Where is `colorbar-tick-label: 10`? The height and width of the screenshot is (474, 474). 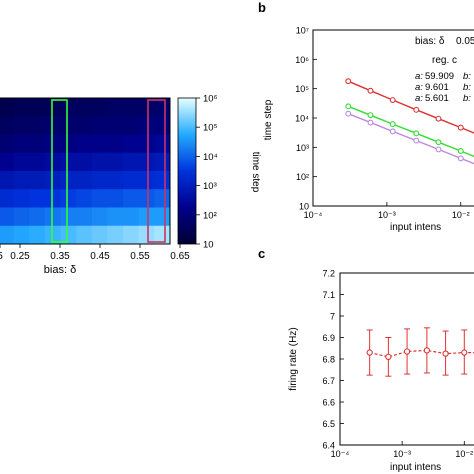
colorbar-tick-label: 10 is located at coordinates (208, 245).